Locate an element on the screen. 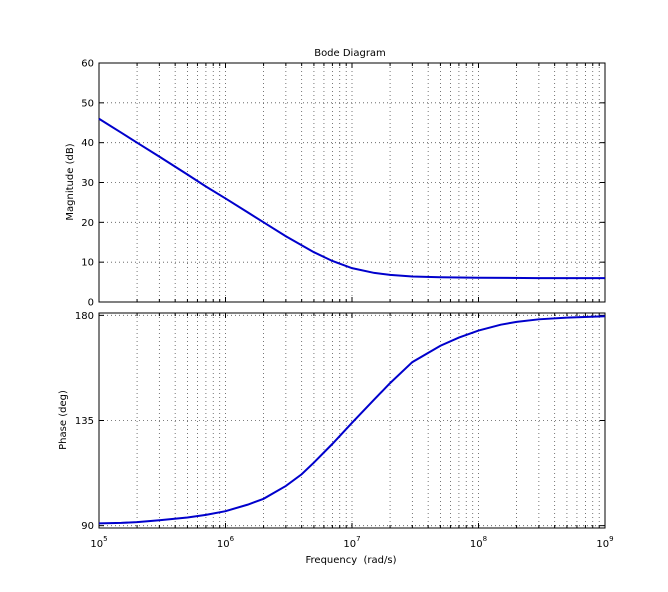 The height and width of the screenshot is (592, 668). y-tick-label: 10 is located at coordinates (87, 263).